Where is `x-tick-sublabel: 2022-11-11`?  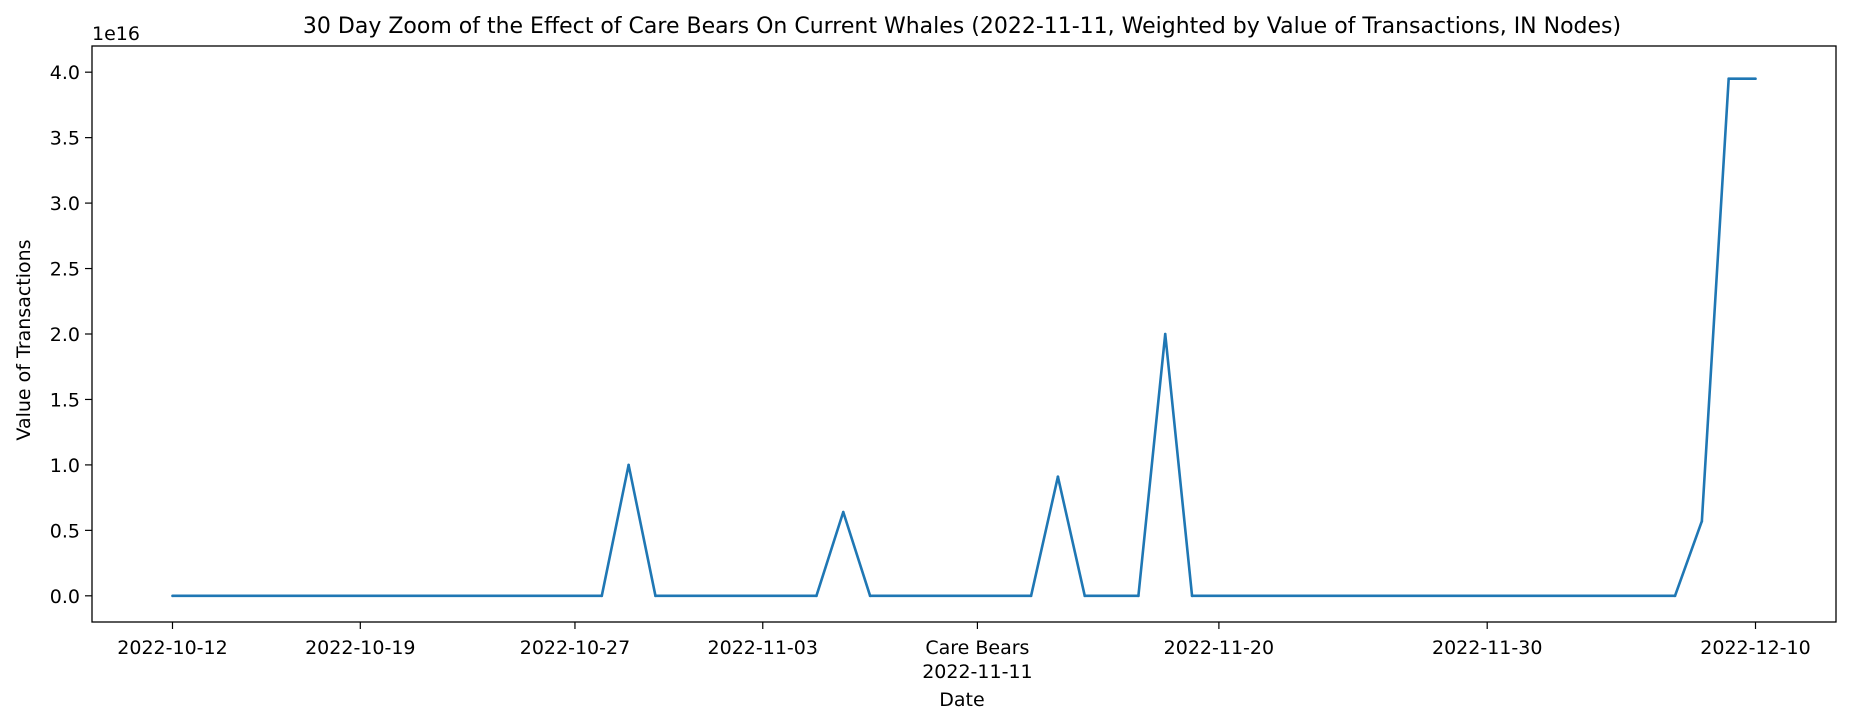 x-tick-sublabel: 2022-11-11 is located at coordinates (977, 672).